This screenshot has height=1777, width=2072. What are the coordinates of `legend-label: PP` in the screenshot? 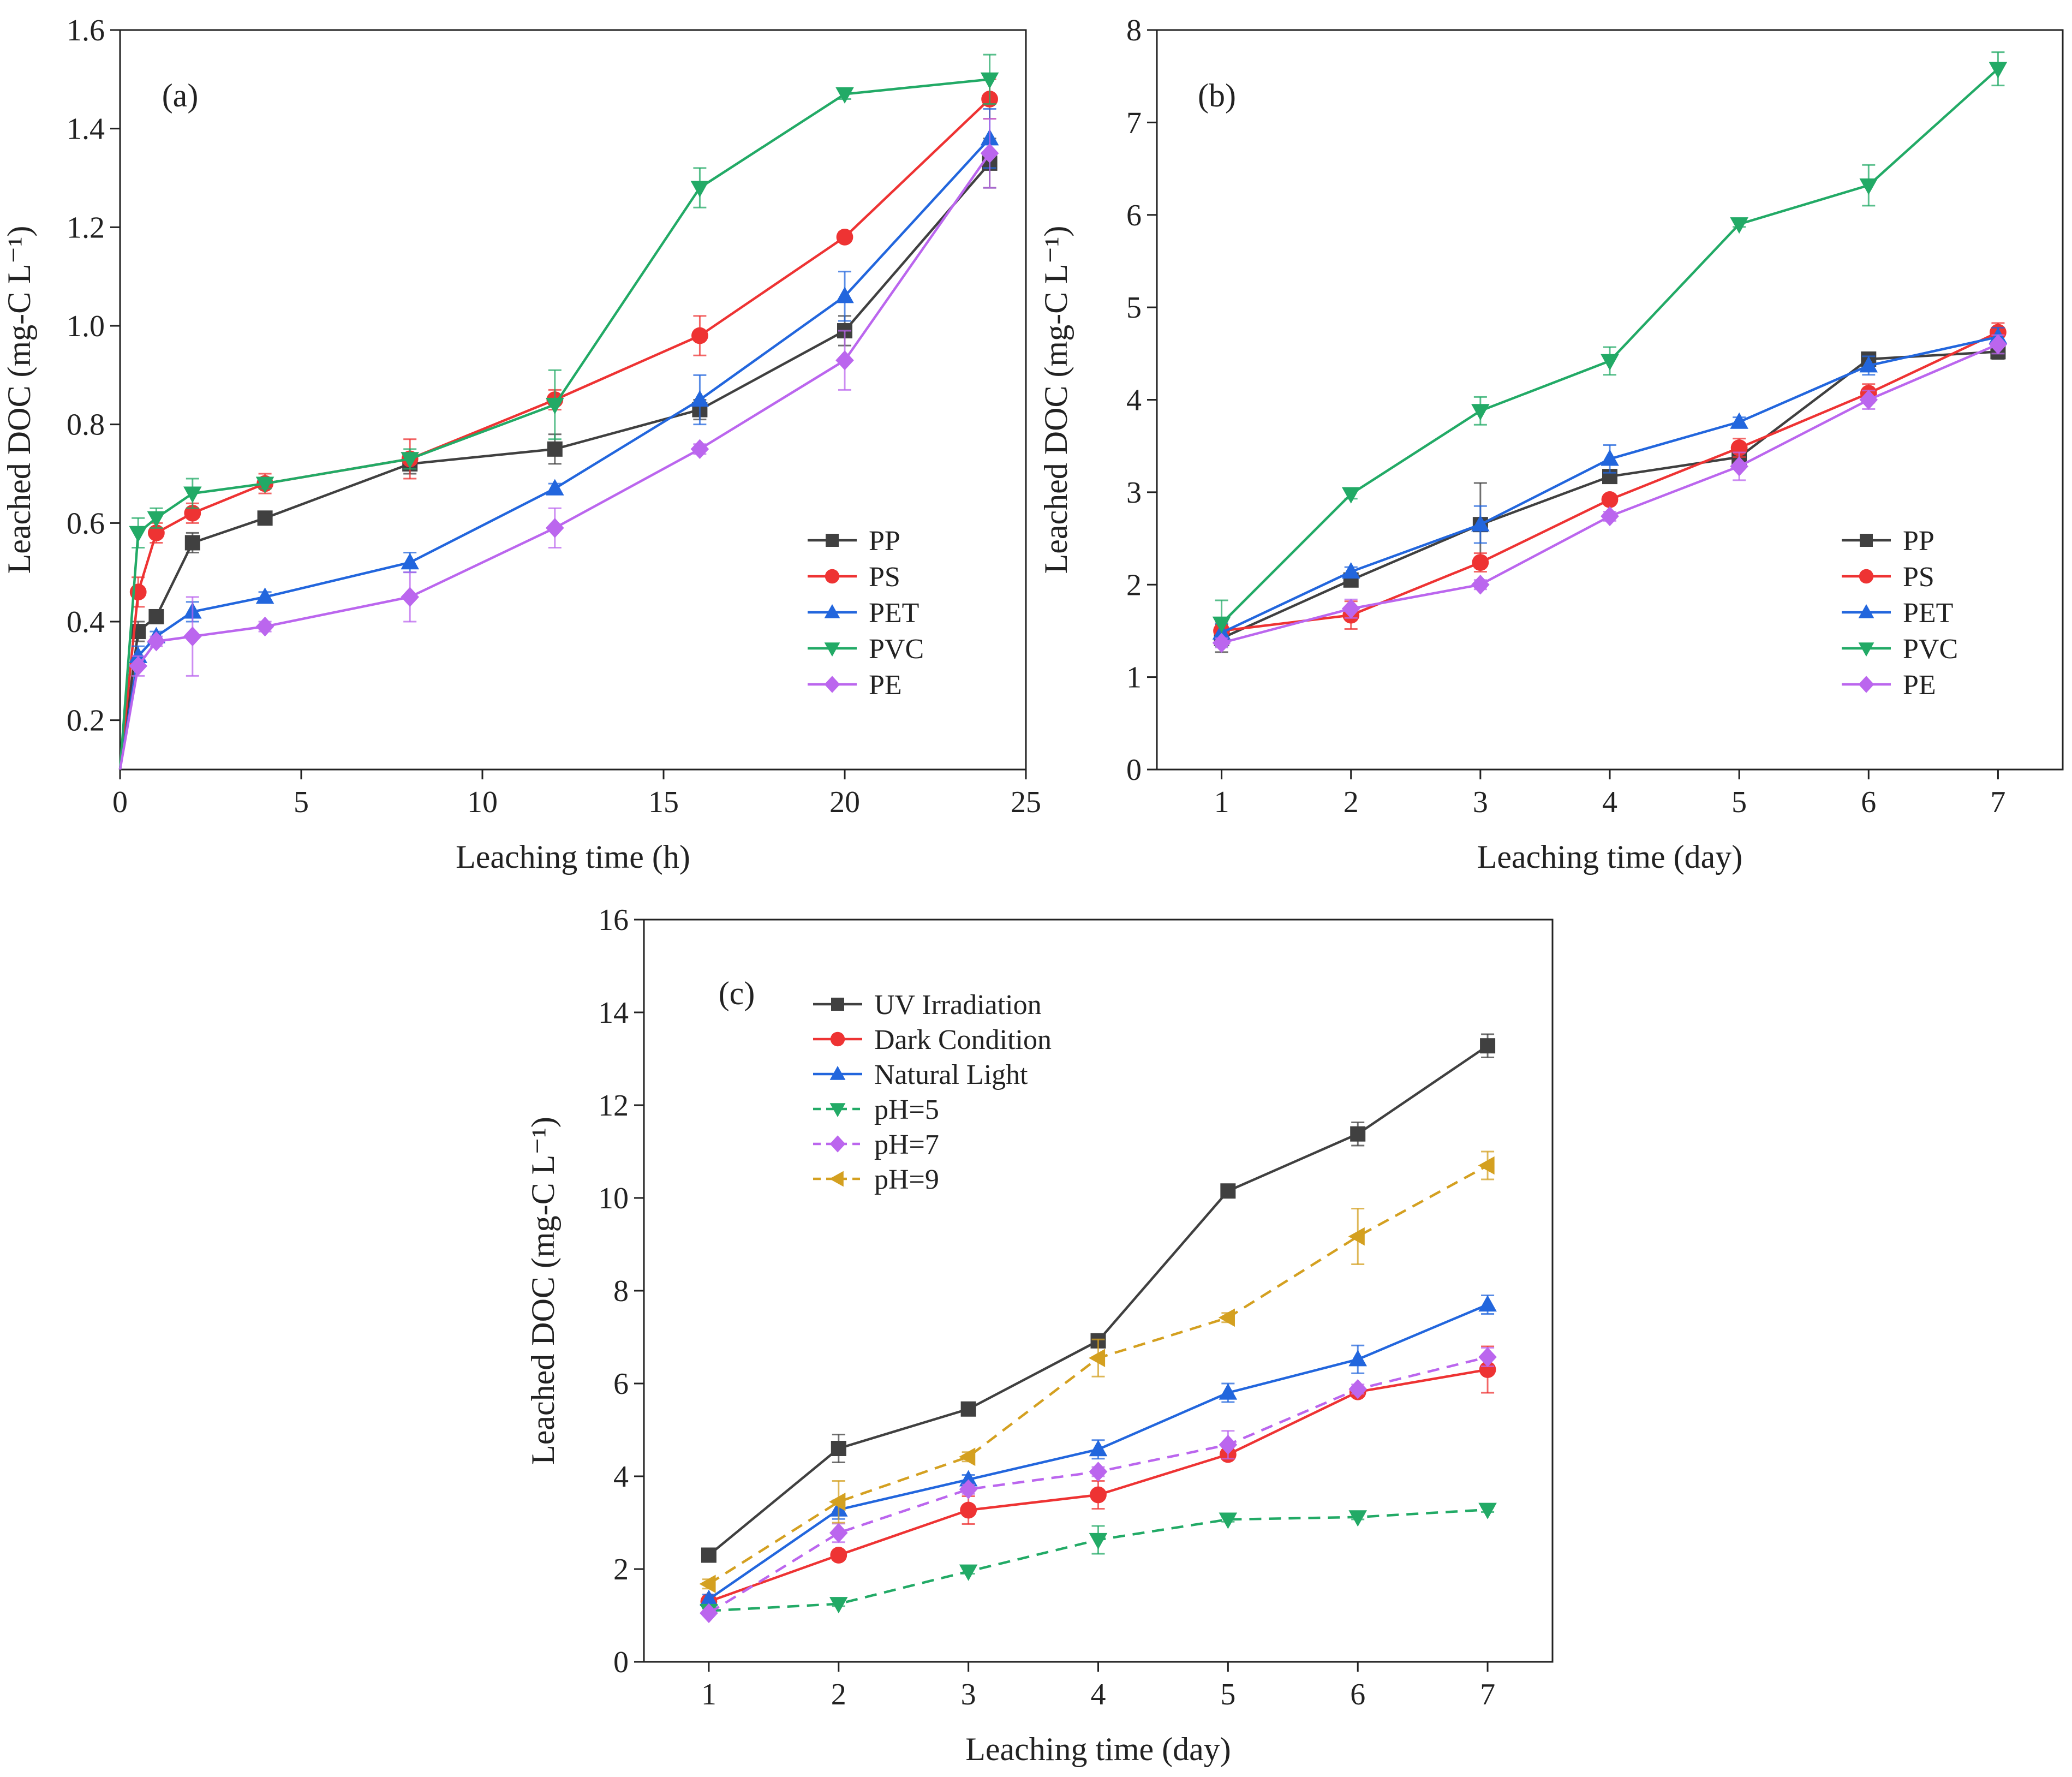 It's located at (885, 542).